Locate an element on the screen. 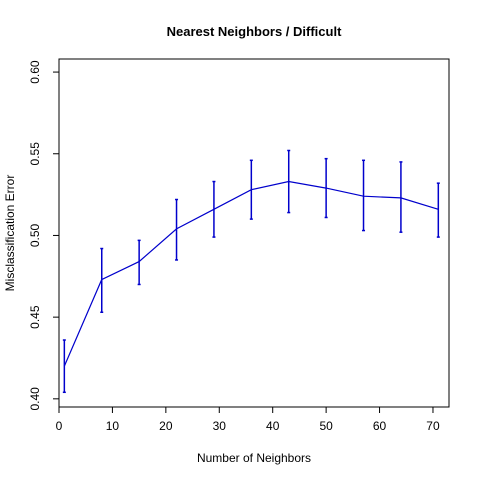 The width and height of the screenshot is (480, 480). x-tick-label: 40 is located at coordinates (273, 426).